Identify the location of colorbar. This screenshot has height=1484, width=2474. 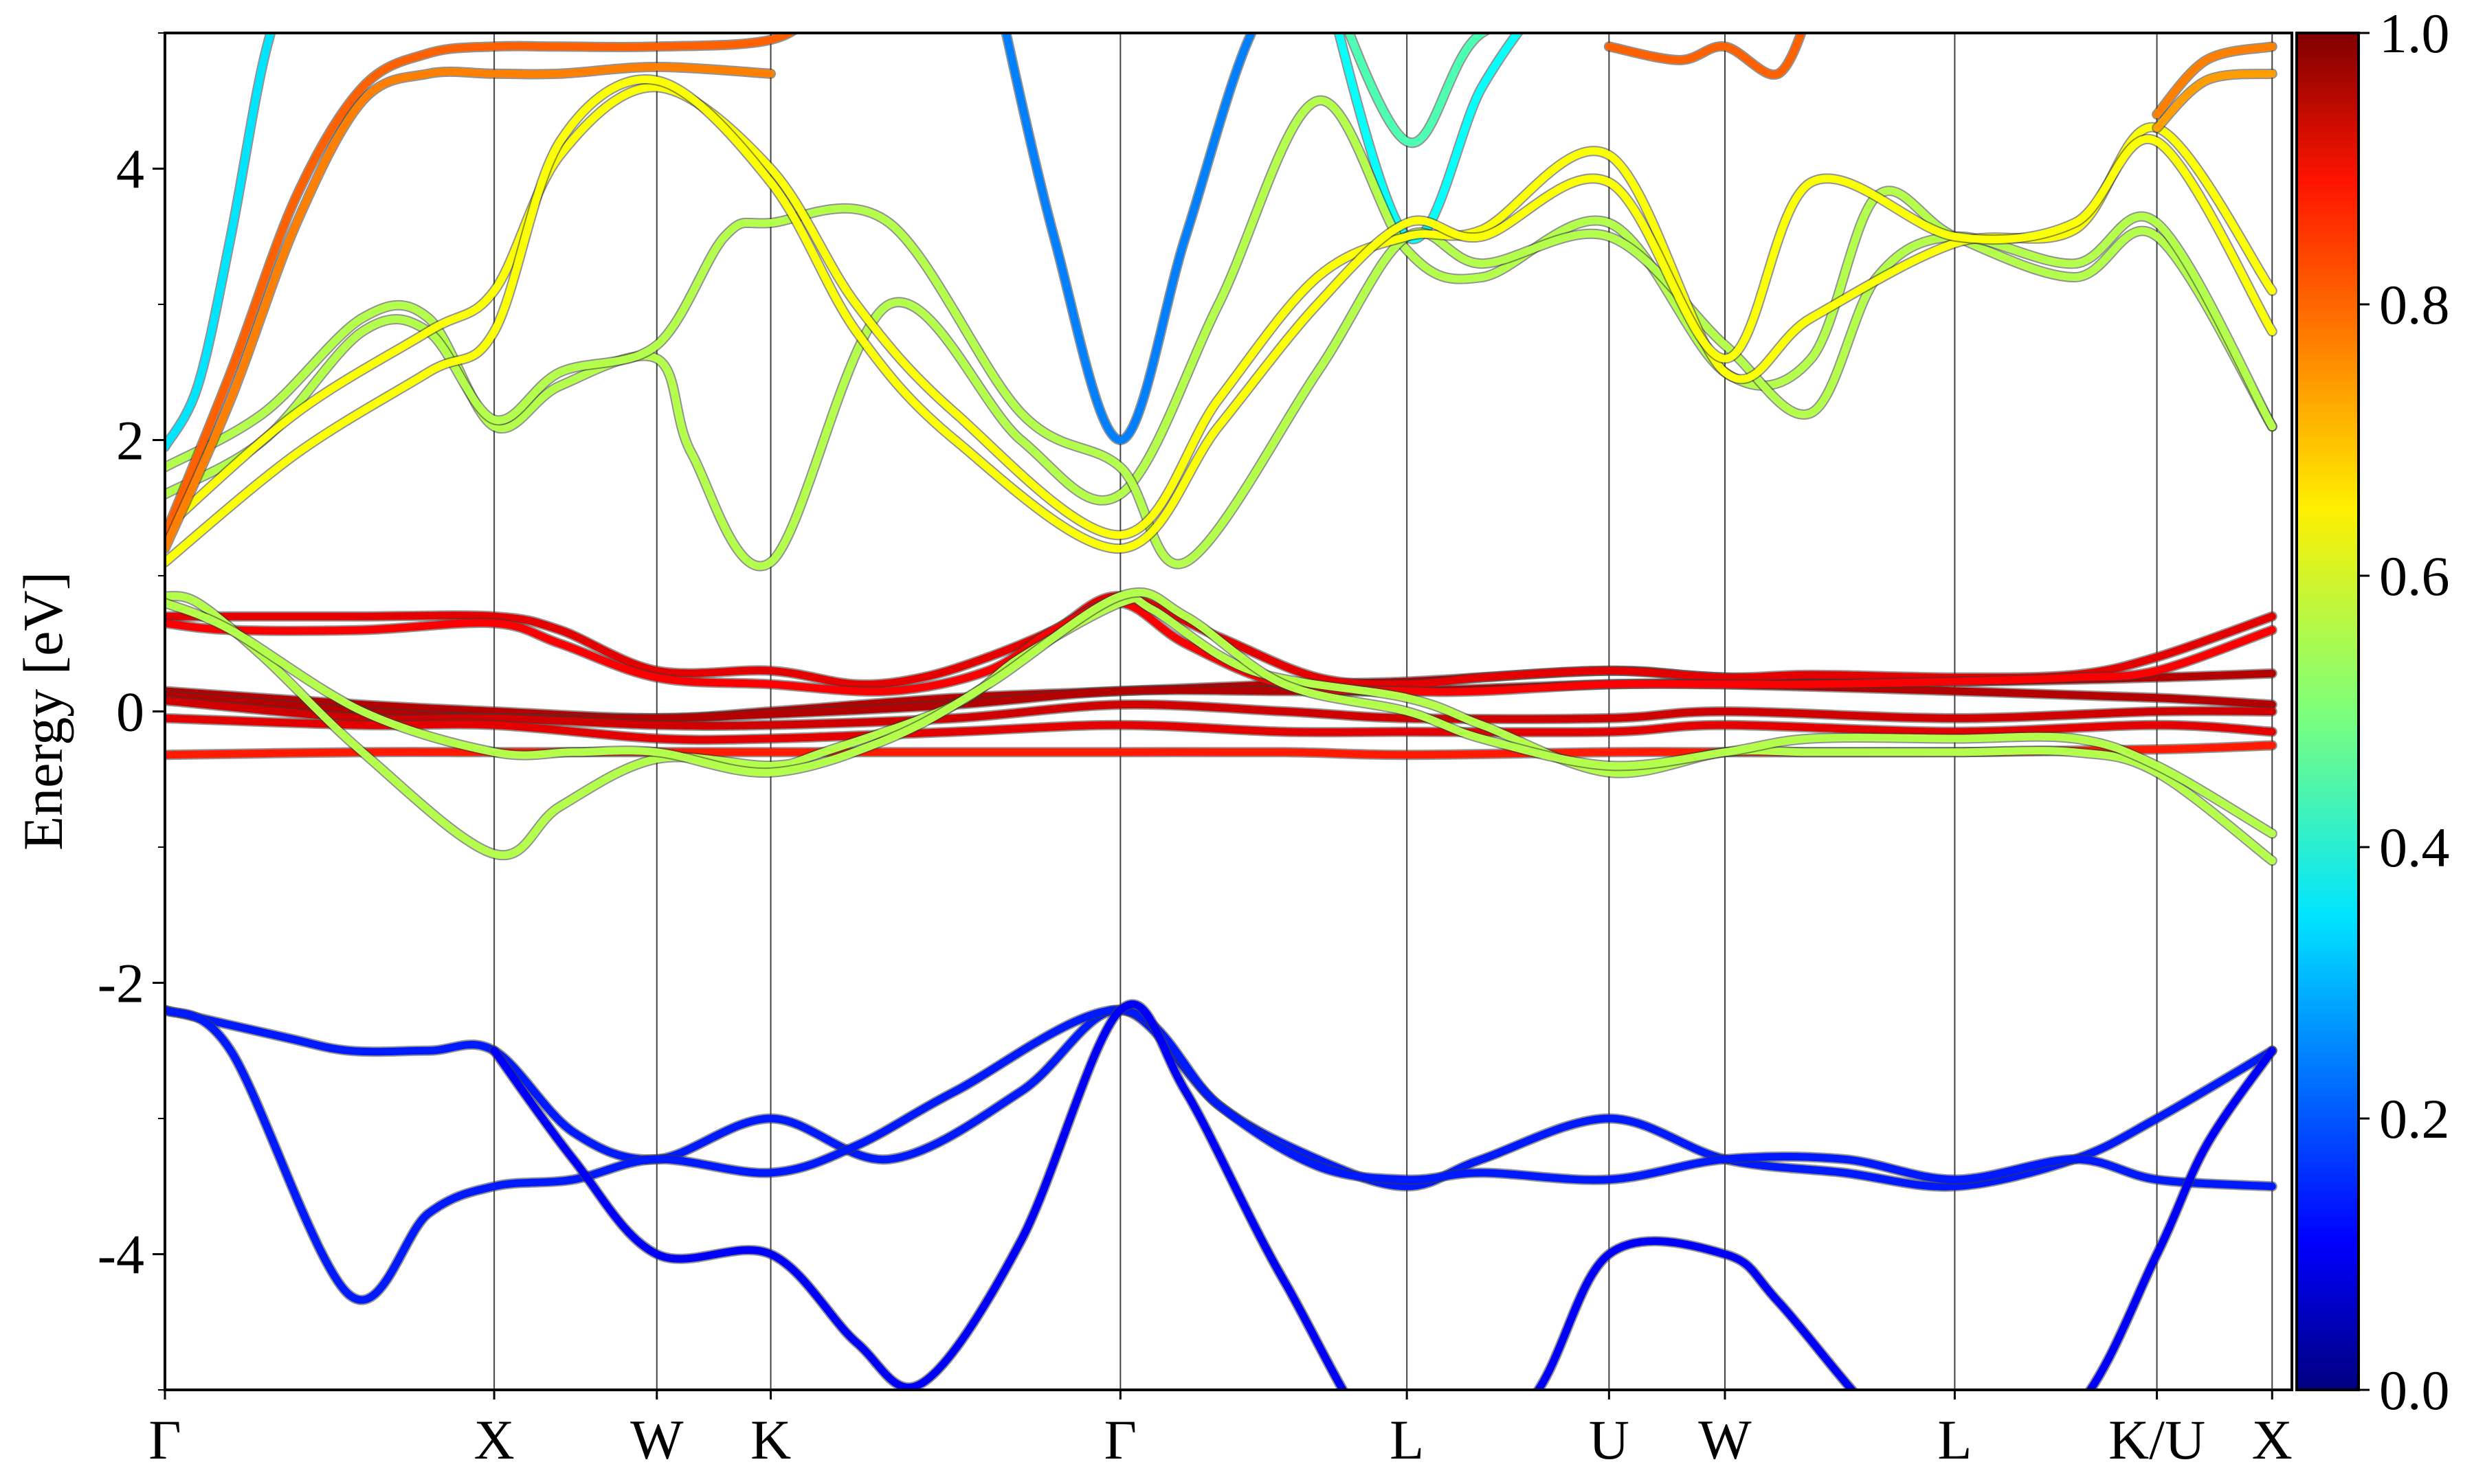
(2327, 711).